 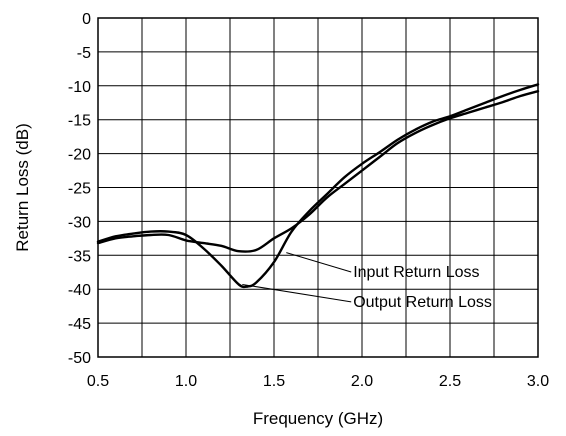 I want to click on x-tick-labels: 0.5 1.0 1.5 2.0 2.5 3.0, so click(x=318, y=381).